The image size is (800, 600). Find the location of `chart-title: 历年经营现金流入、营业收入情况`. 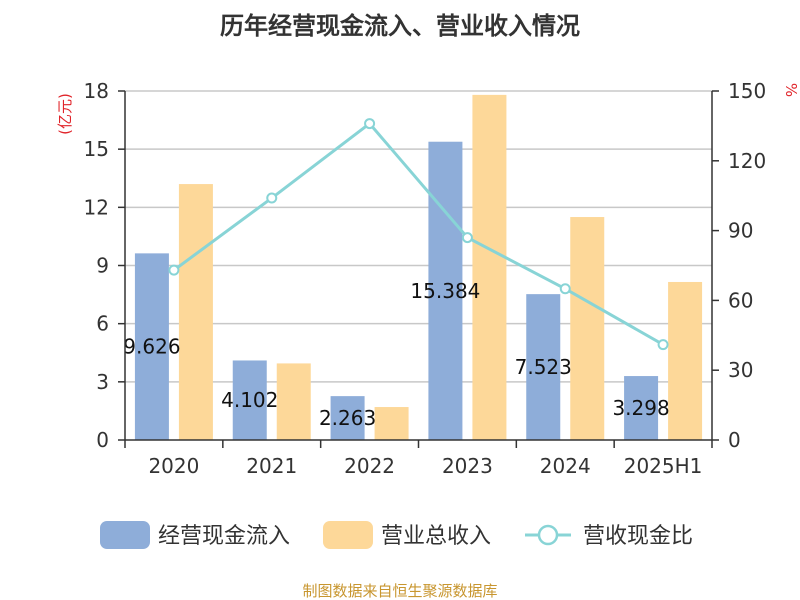

chart-title: 历年经营现金流入、营业收入情况 is located at coordinates (400, 26).